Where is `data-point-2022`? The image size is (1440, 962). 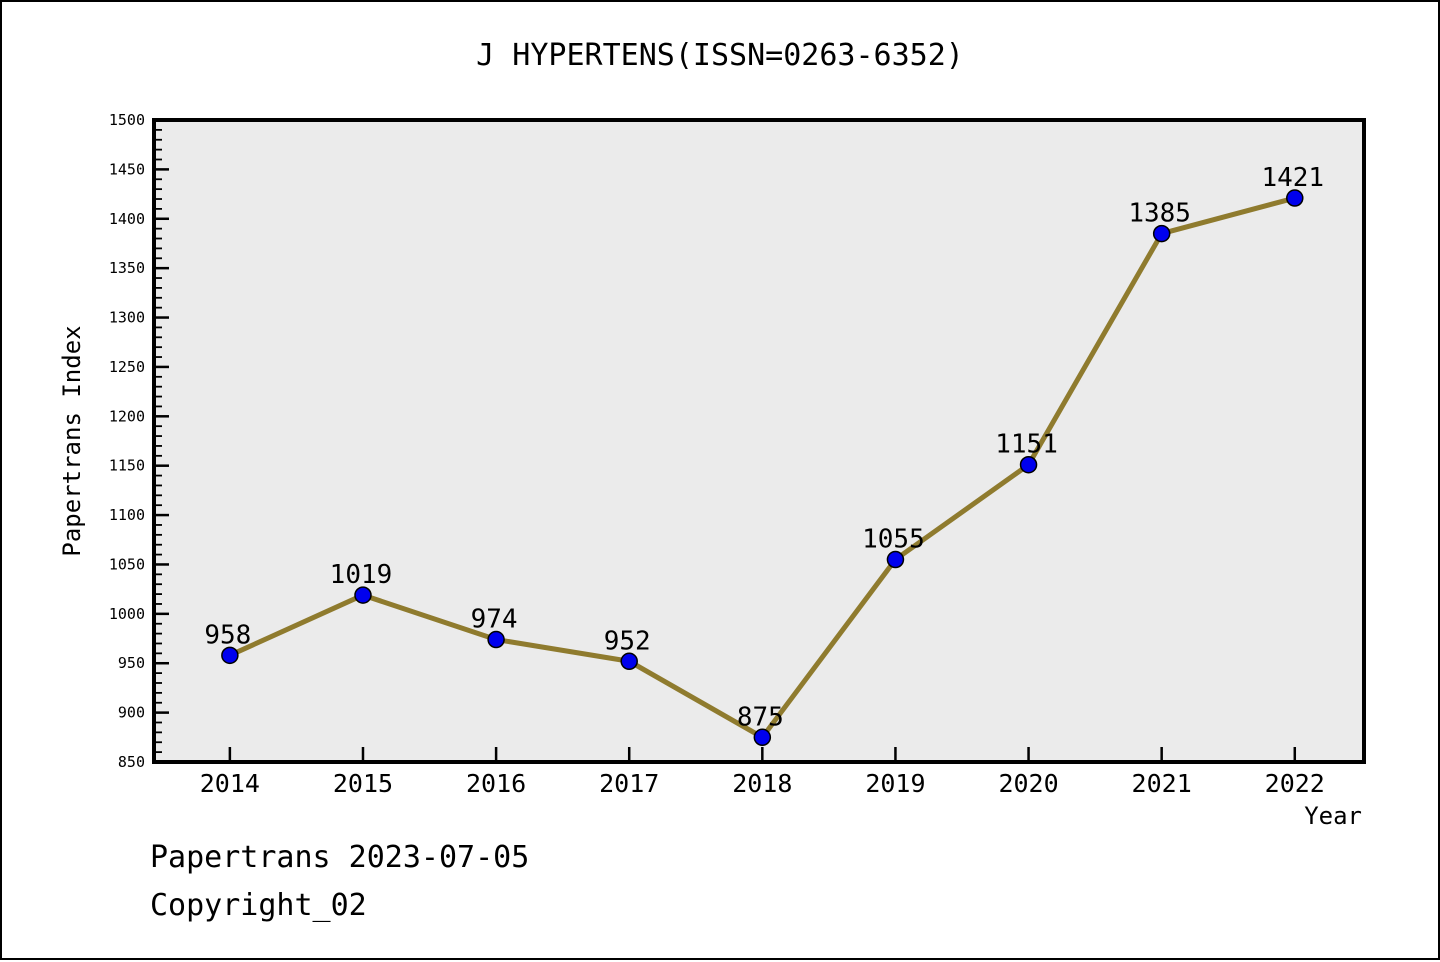 data-point-2022 is located at coordinates (1295, 198).